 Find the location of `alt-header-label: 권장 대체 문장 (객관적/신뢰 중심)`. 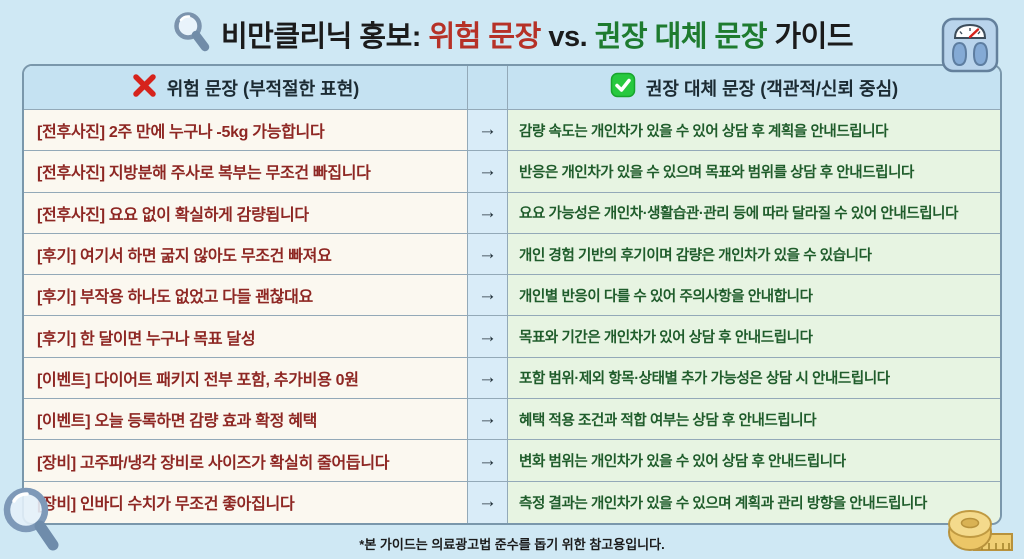

alt-header-label: 권장 대체 문장 (객관적/신뢰 중심) is located at coordinates (772, 88).